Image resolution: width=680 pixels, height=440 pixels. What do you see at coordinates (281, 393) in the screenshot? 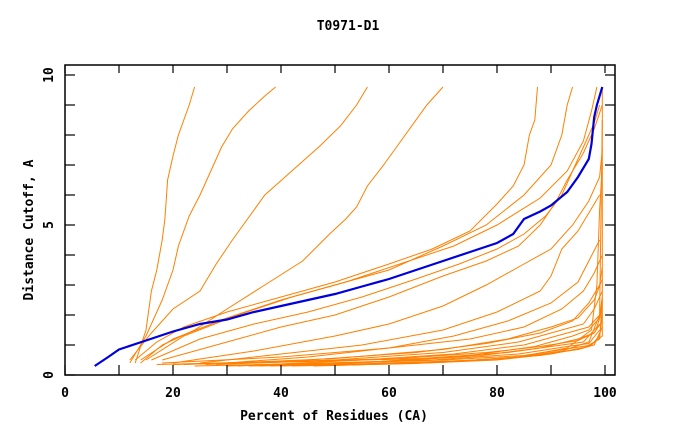
I see `x-tick-label: 40` at bounding box center [281, 393].